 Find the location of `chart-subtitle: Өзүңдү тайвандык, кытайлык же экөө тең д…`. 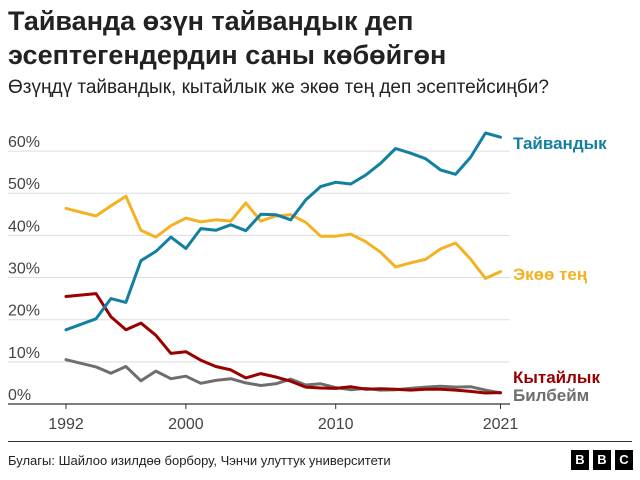

chart-subtitle: Өзүңдү тайвандык, кытайлык же экөө тең д… is located at coordinates (278, 87).